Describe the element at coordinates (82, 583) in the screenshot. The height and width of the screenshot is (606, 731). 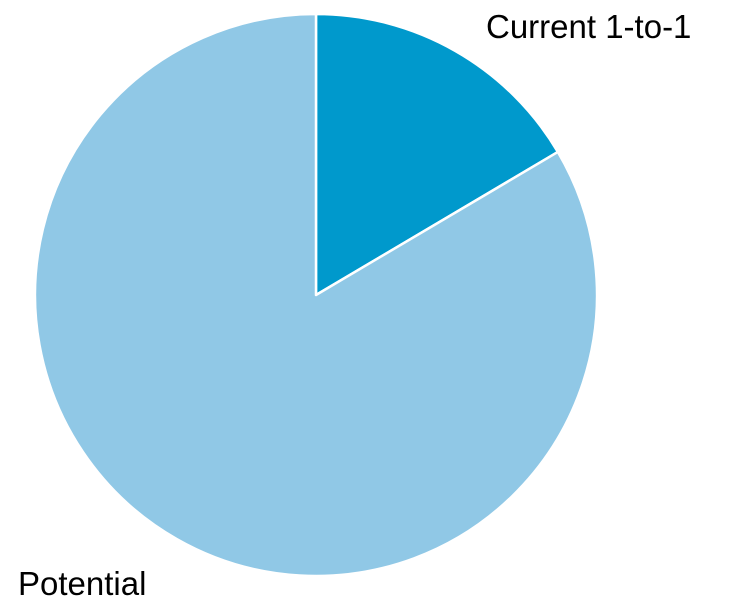
I see `slice-label-potential: Potential` at that location.